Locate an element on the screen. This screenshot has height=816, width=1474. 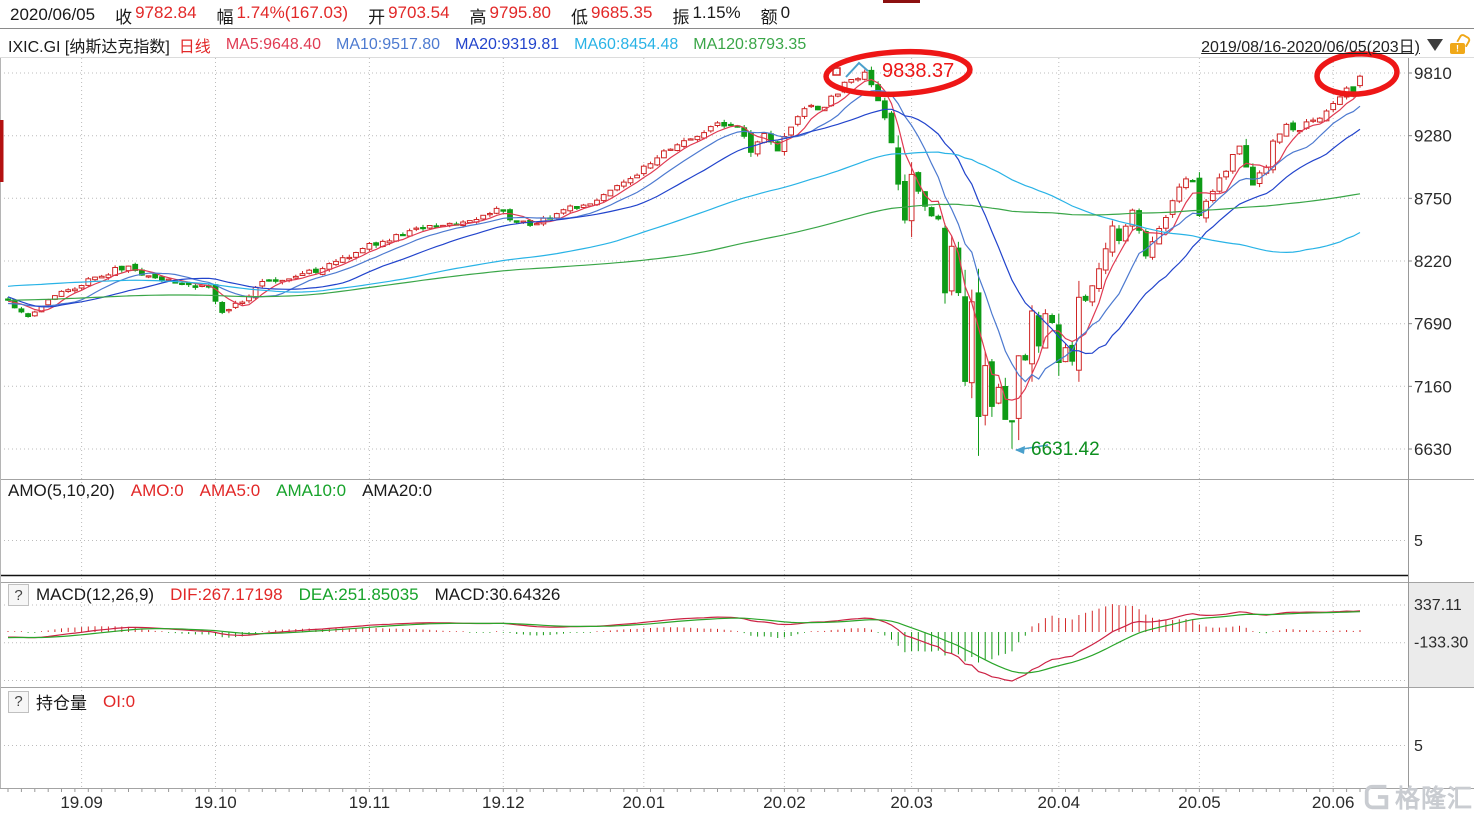
macd-value: MACD:30.64326 is located at coordinates (497, 594).